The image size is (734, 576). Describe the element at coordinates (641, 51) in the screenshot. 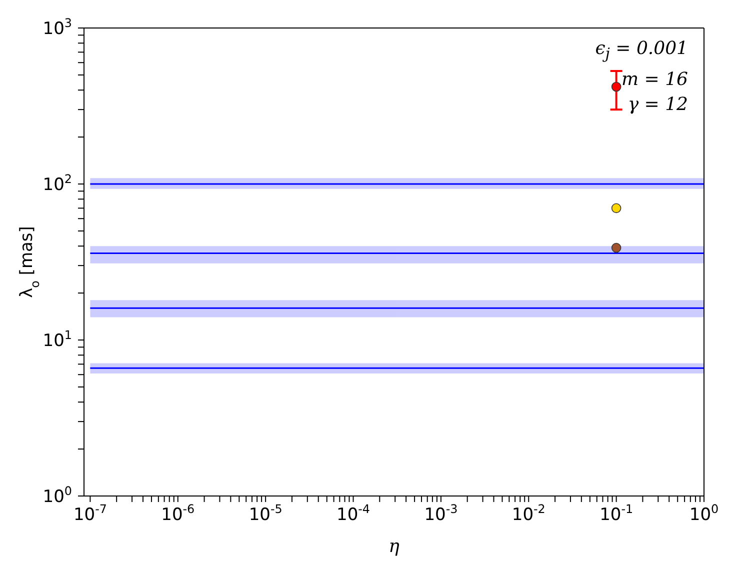

I see `annotation: ϵ$_{j}$ = 0.001` at that location.